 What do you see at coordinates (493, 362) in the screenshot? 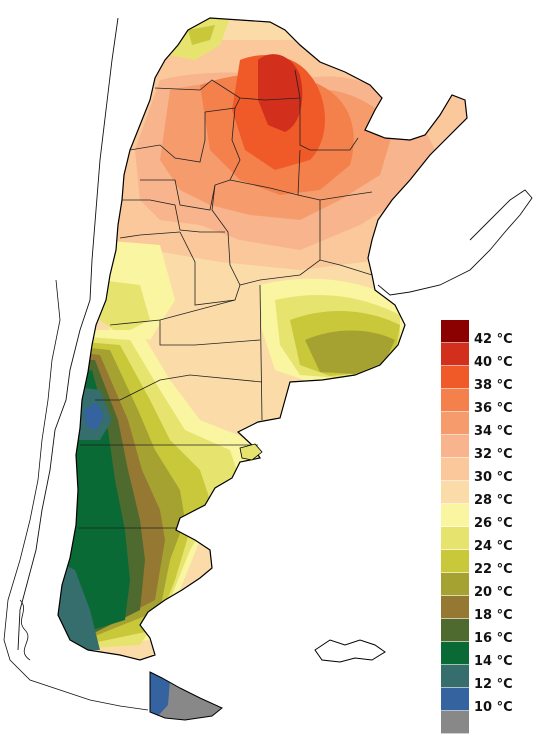
I see `legend-label: 40 °C` at bounding box center [493, 362].